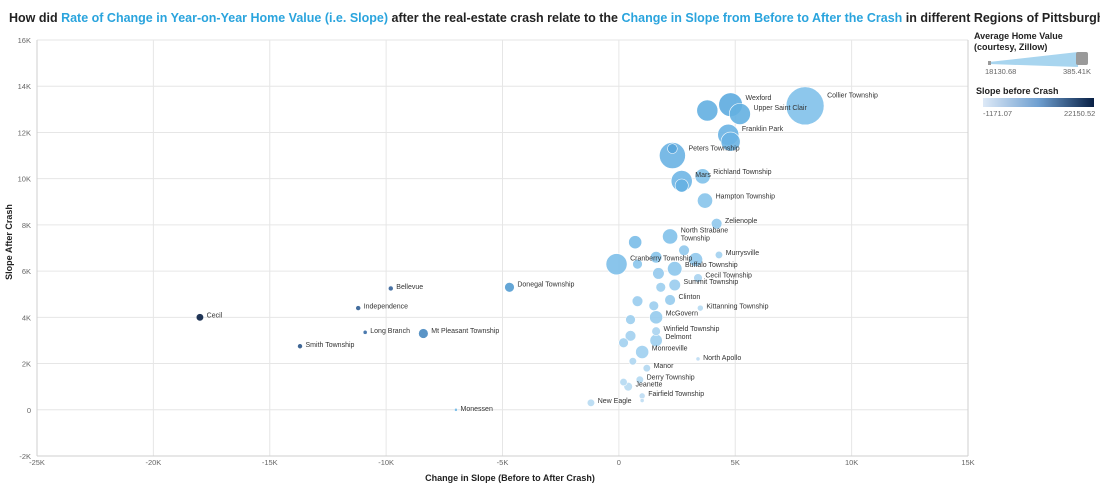 The width and height of the screenshot is (1100, 485). Describe the element at coordinates (25, 456) in the screenshot. I see `y-tick-label: -2K` at that location.